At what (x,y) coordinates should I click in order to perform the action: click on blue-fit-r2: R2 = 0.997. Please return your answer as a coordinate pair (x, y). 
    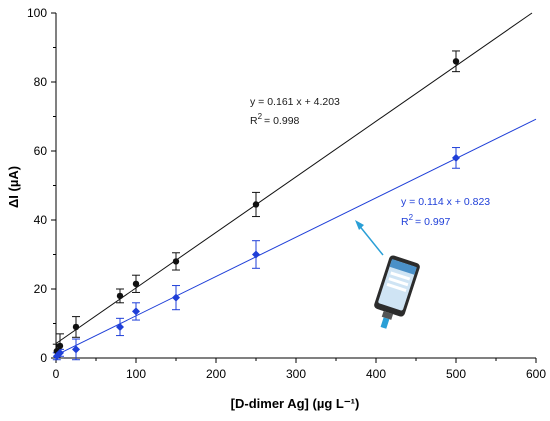
    Looking at the image, I should click on (426, 220).